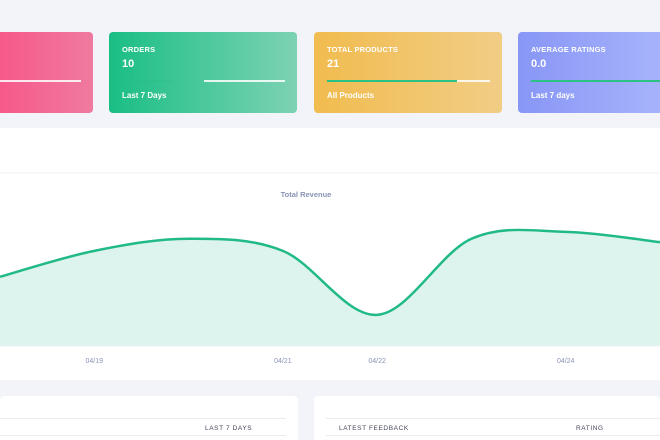 The image size is (660, 440). Describe the element at coordinates (408, 72) in the screenshot. I see `stat-card-products: TOTAL PRODUCTS 21 All Products` at that location.